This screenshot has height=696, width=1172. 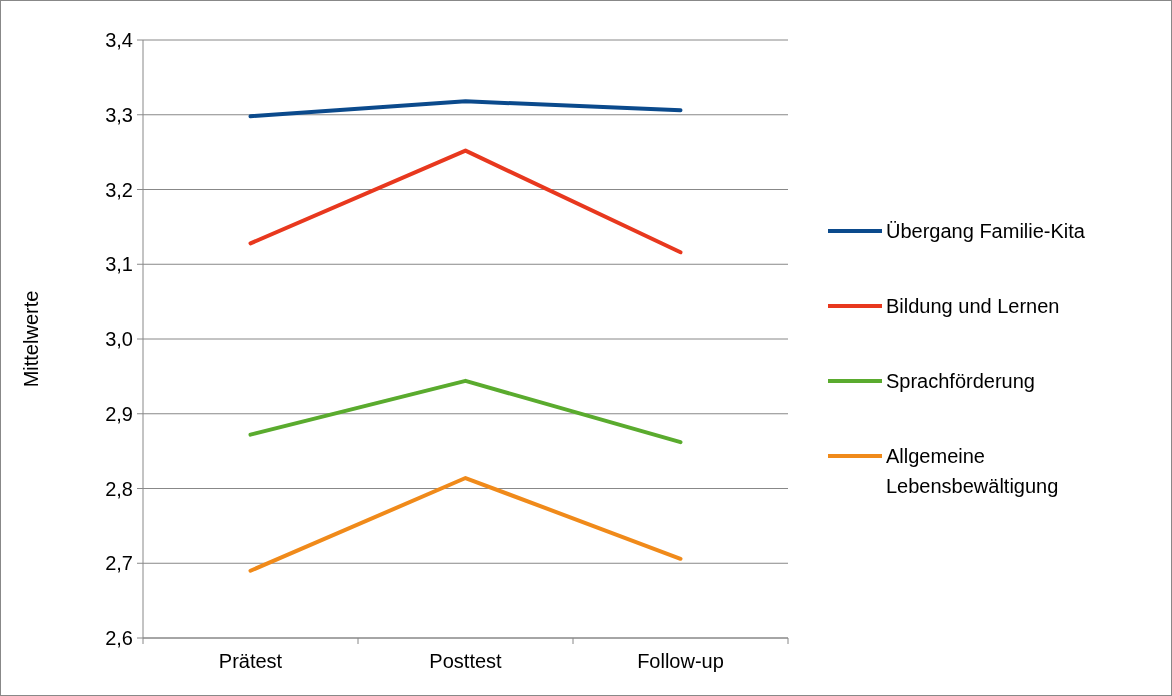 I want to click on y-tick-label: 2,7, so click(x=119, y=563).